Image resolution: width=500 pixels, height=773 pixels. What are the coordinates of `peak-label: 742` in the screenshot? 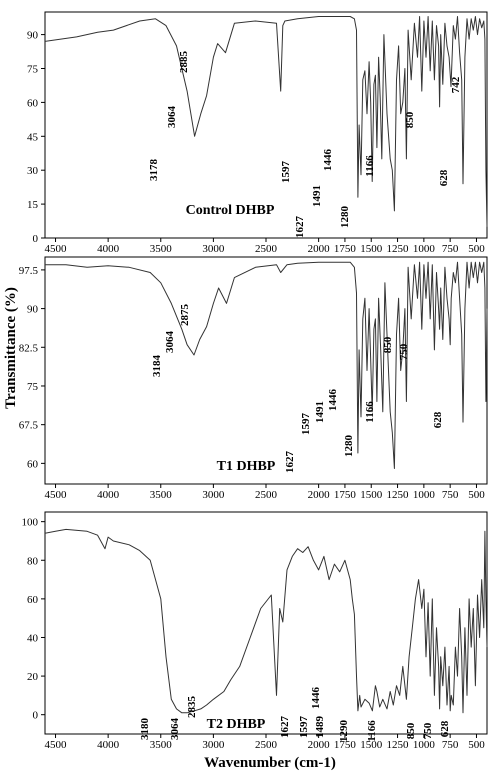 It's located at (456, 84).